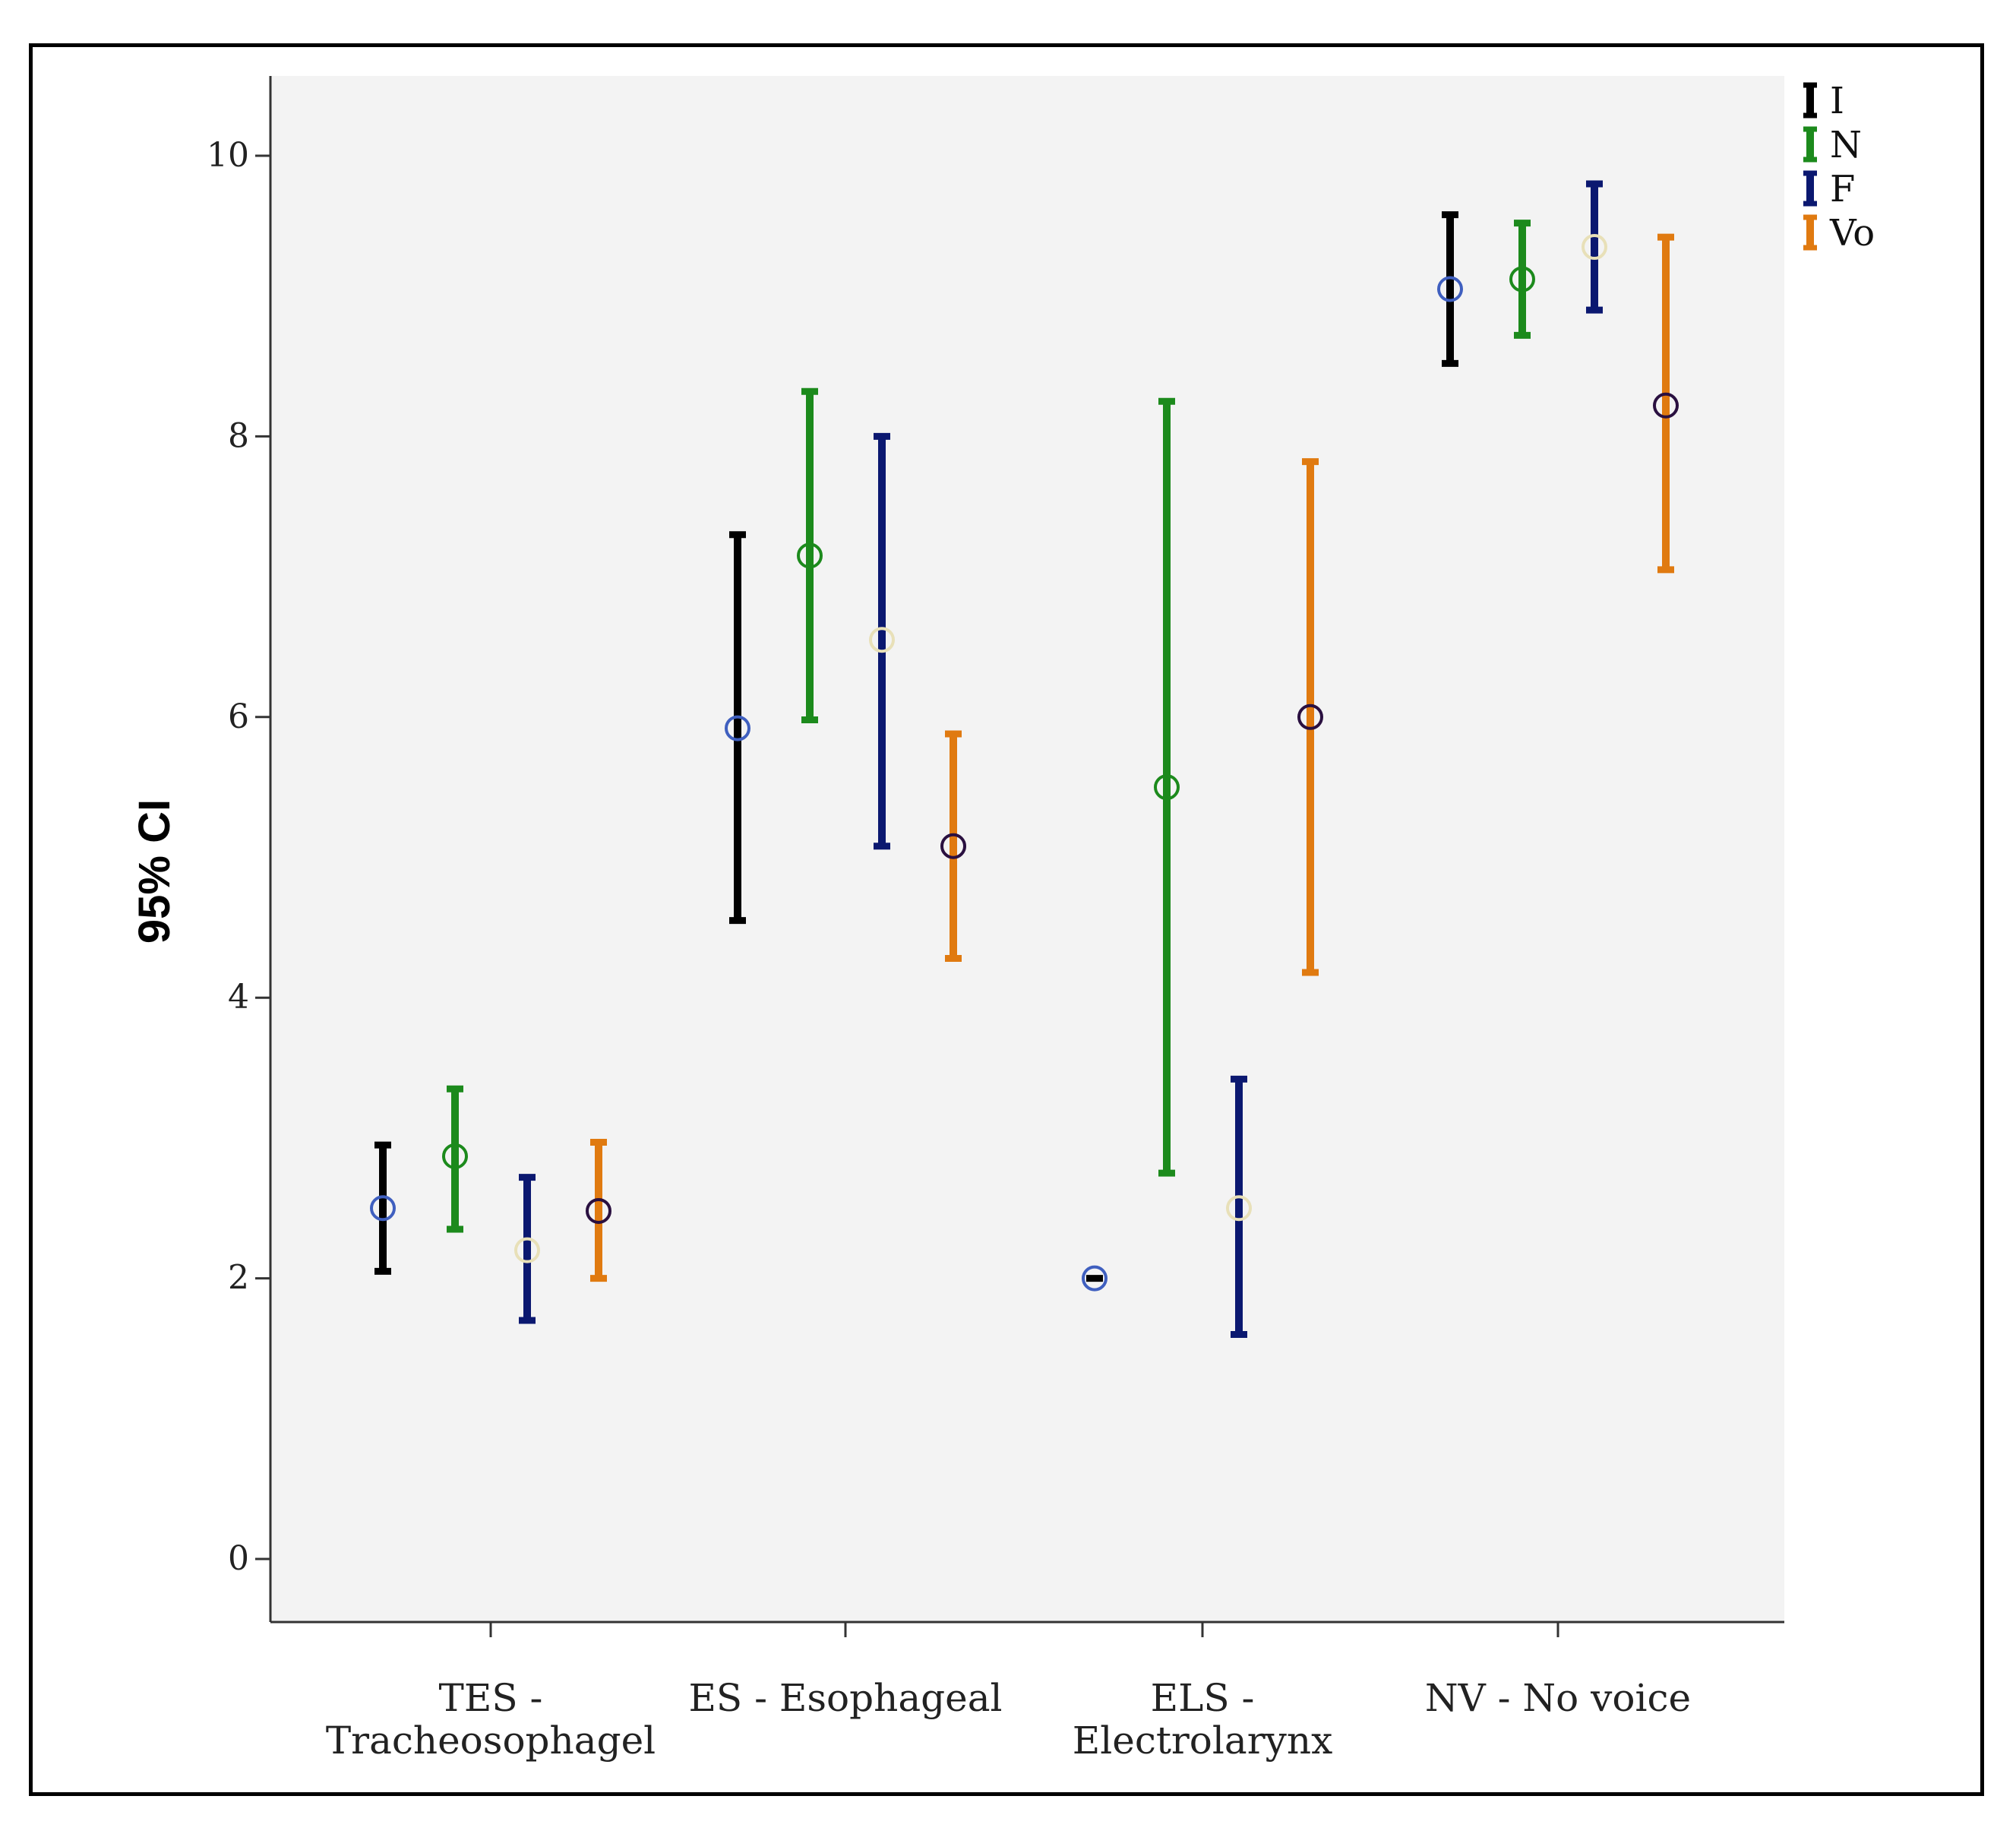 Image resolution: width=2016 pixels, height=1834 pixels. Describe the element at coordinates (239, 849) in the screenshot. I see `y-axis: 0 2 4 6 8 10` at that location.